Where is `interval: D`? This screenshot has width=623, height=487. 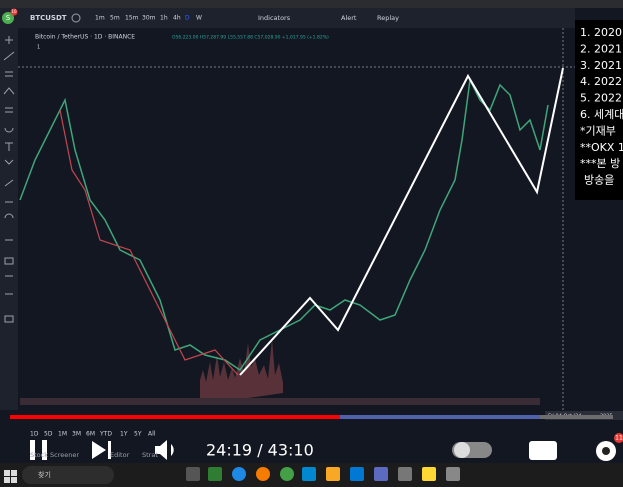 interval: D is located at coordinates (187, 18).